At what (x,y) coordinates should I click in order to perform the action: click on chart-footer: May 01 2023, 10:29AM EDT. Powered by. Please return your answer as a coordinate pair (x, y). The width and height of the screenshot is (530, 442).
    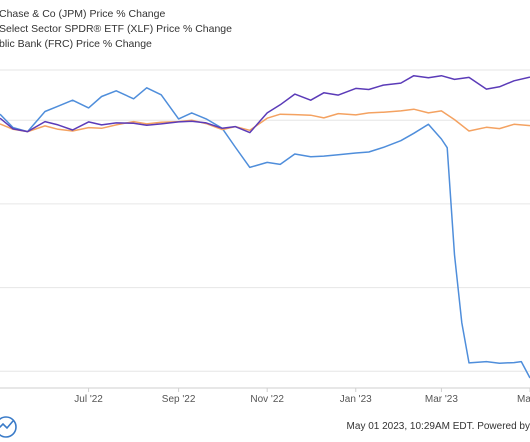
    Looking at the image, I should click on (438, 426).